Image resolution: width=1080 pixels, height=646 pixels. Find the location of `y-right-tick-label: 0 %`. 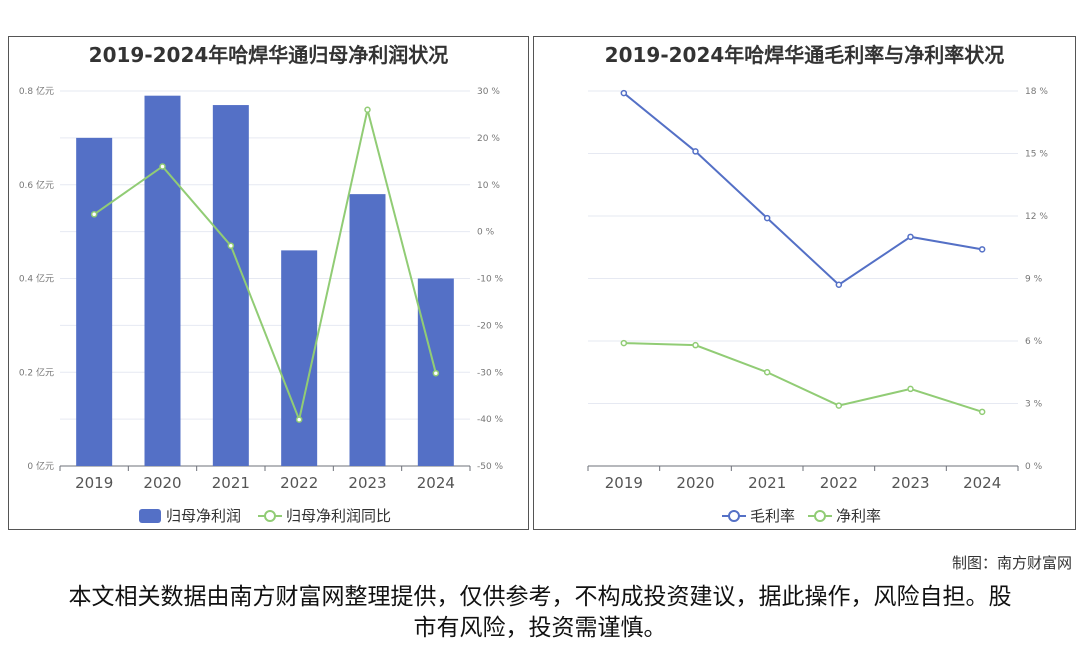

y-right-tick-label: 0 % is located at coordinates (486, 233).